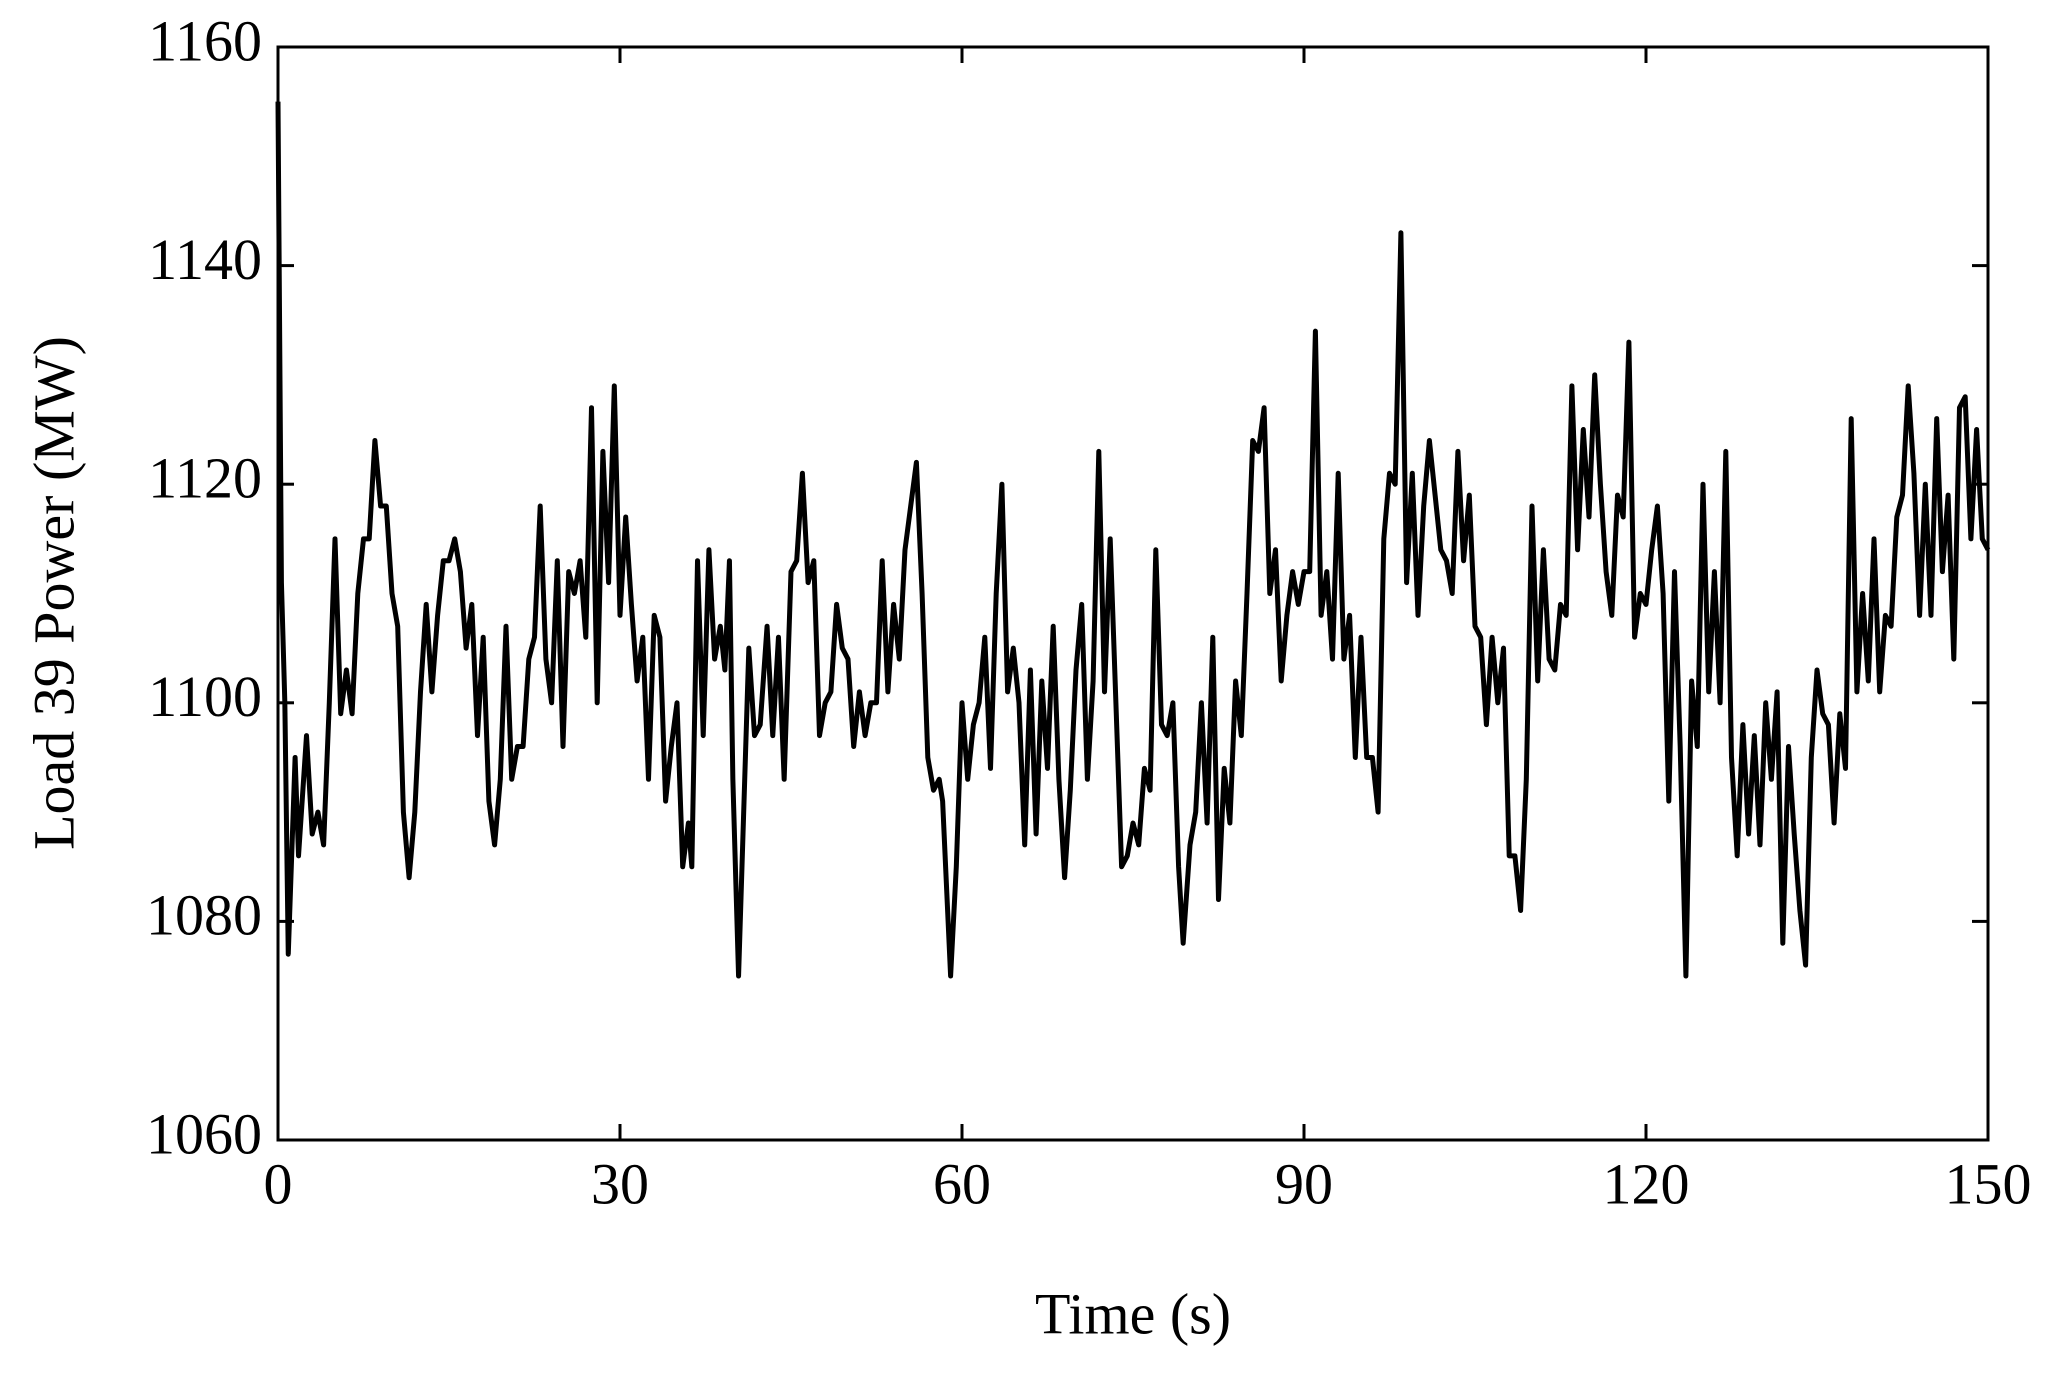 The height and width of the screenshot is (1373, 2059). I want to click on y-tick-label: 1140, so click(205, 259).